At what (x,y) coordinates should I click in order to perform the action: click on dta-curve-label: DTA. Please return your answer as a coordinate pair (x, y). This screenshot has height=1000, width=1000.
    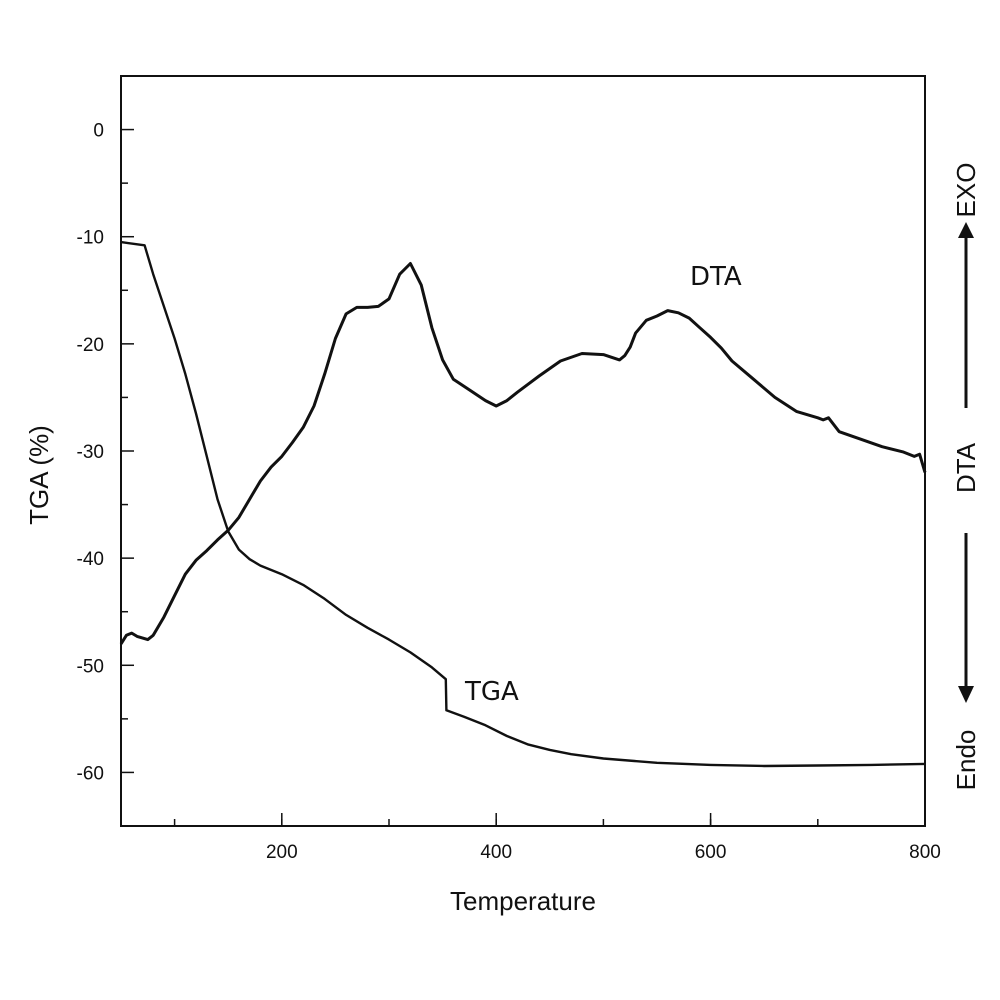
    Looking at the image, I should click on (716, 277).